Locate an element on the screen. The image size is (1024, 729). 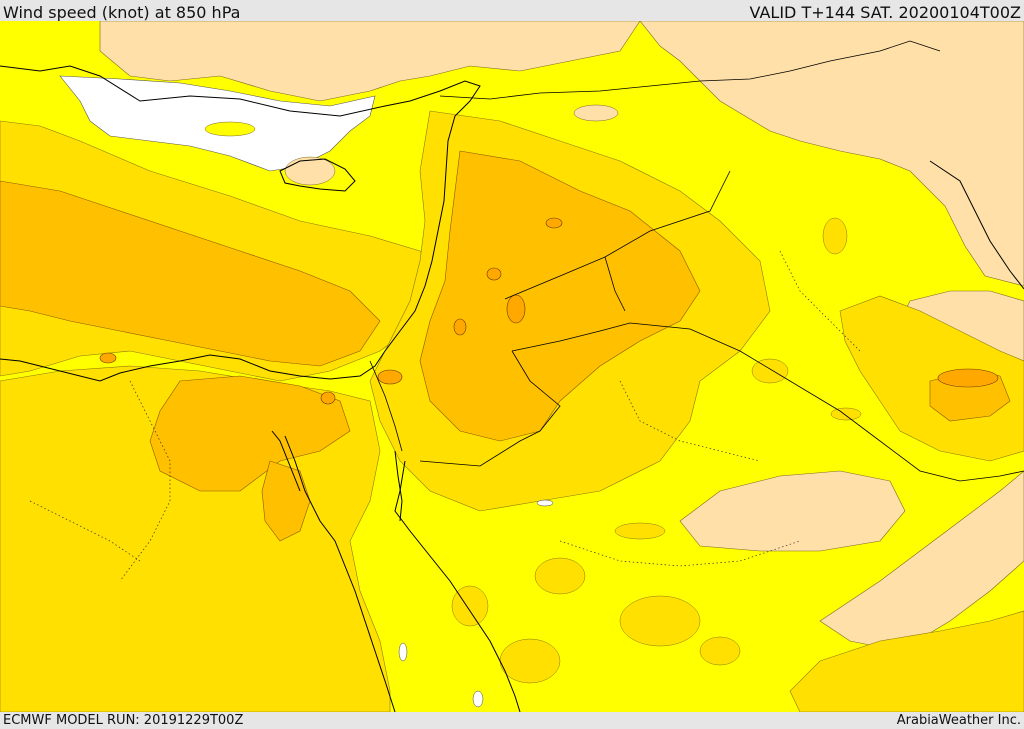
light-band-northeast is located at coordinates (831, 154).